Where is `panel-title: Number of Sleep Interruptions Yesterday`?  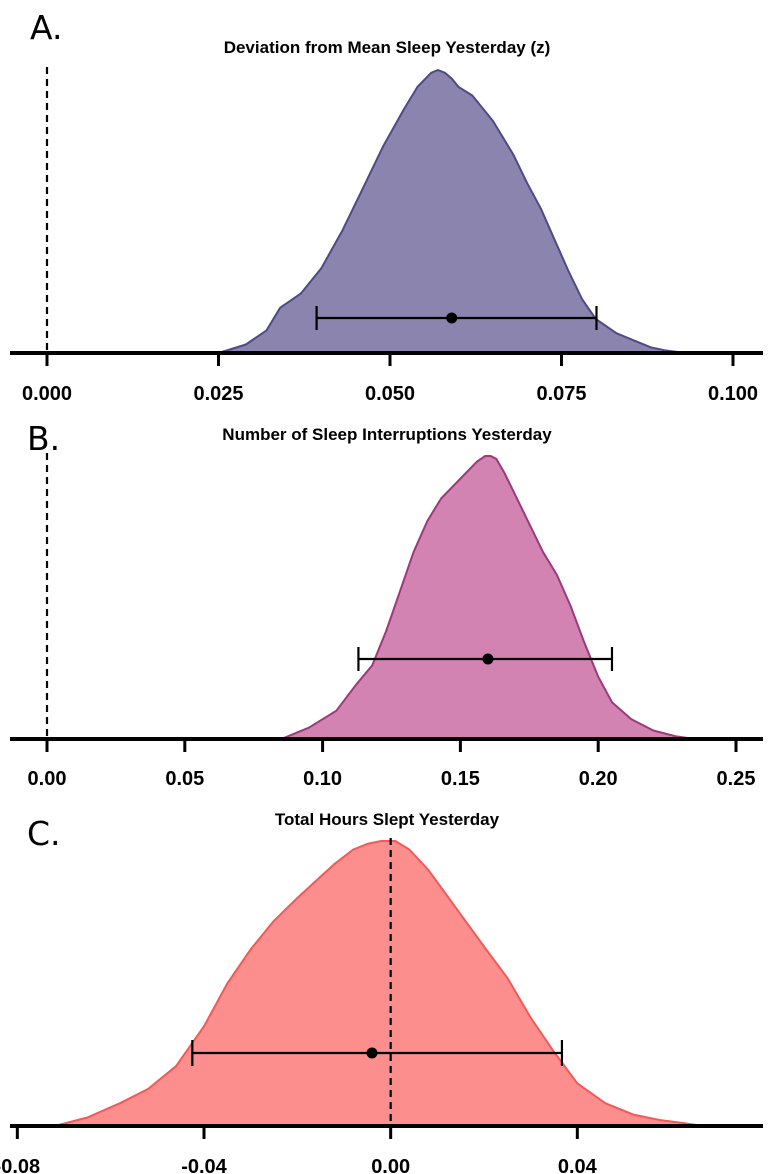 panel-title: Number of Sleep Interruptions Yesterday is located at coordinates (387, 434).